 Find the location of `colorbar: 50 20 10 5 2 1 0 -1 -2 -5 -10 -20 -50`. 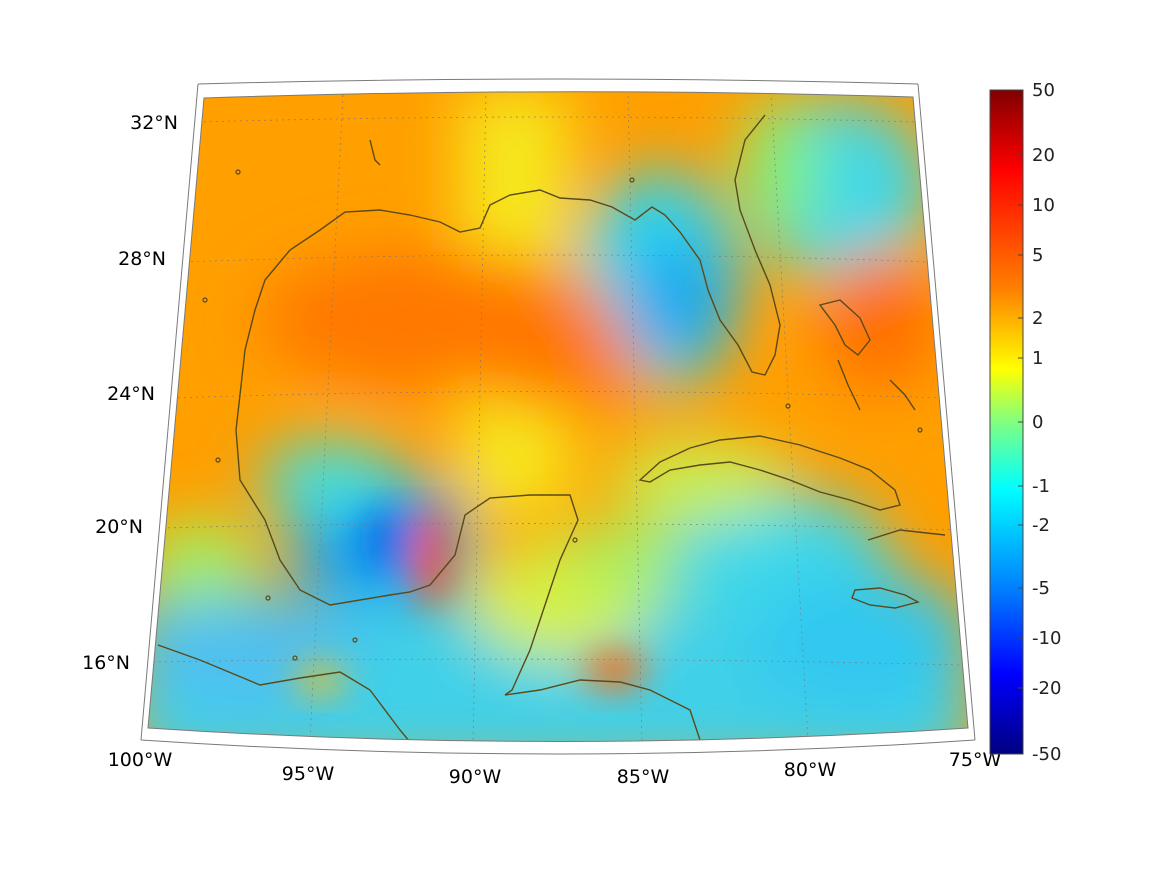

colorbar: 50 20 10 5 2 1 0 -1 -2 -5 -10 -20 -50 is located at coordinates (1025, 422).